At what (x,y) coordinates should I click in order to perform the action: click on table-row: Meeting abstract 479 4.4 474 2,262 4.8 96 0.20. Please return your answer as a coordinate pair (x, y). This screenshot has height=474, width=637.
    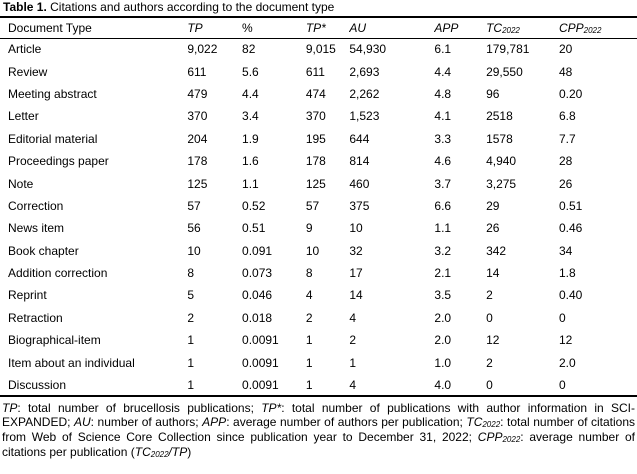
    Looking at the image, I should click on (318, 94).